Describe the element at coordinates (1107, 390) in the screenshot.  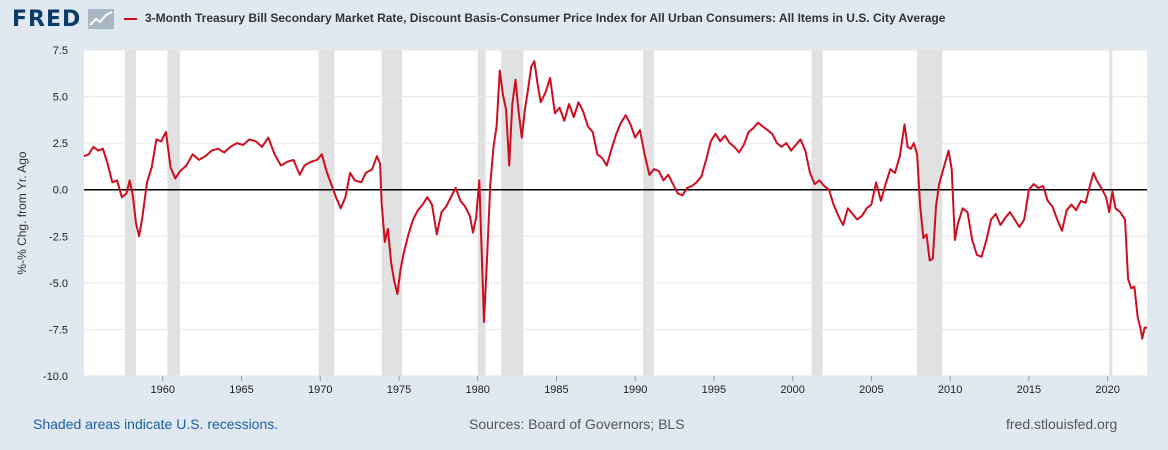
I see `x-tick-label: 2020` at that location.